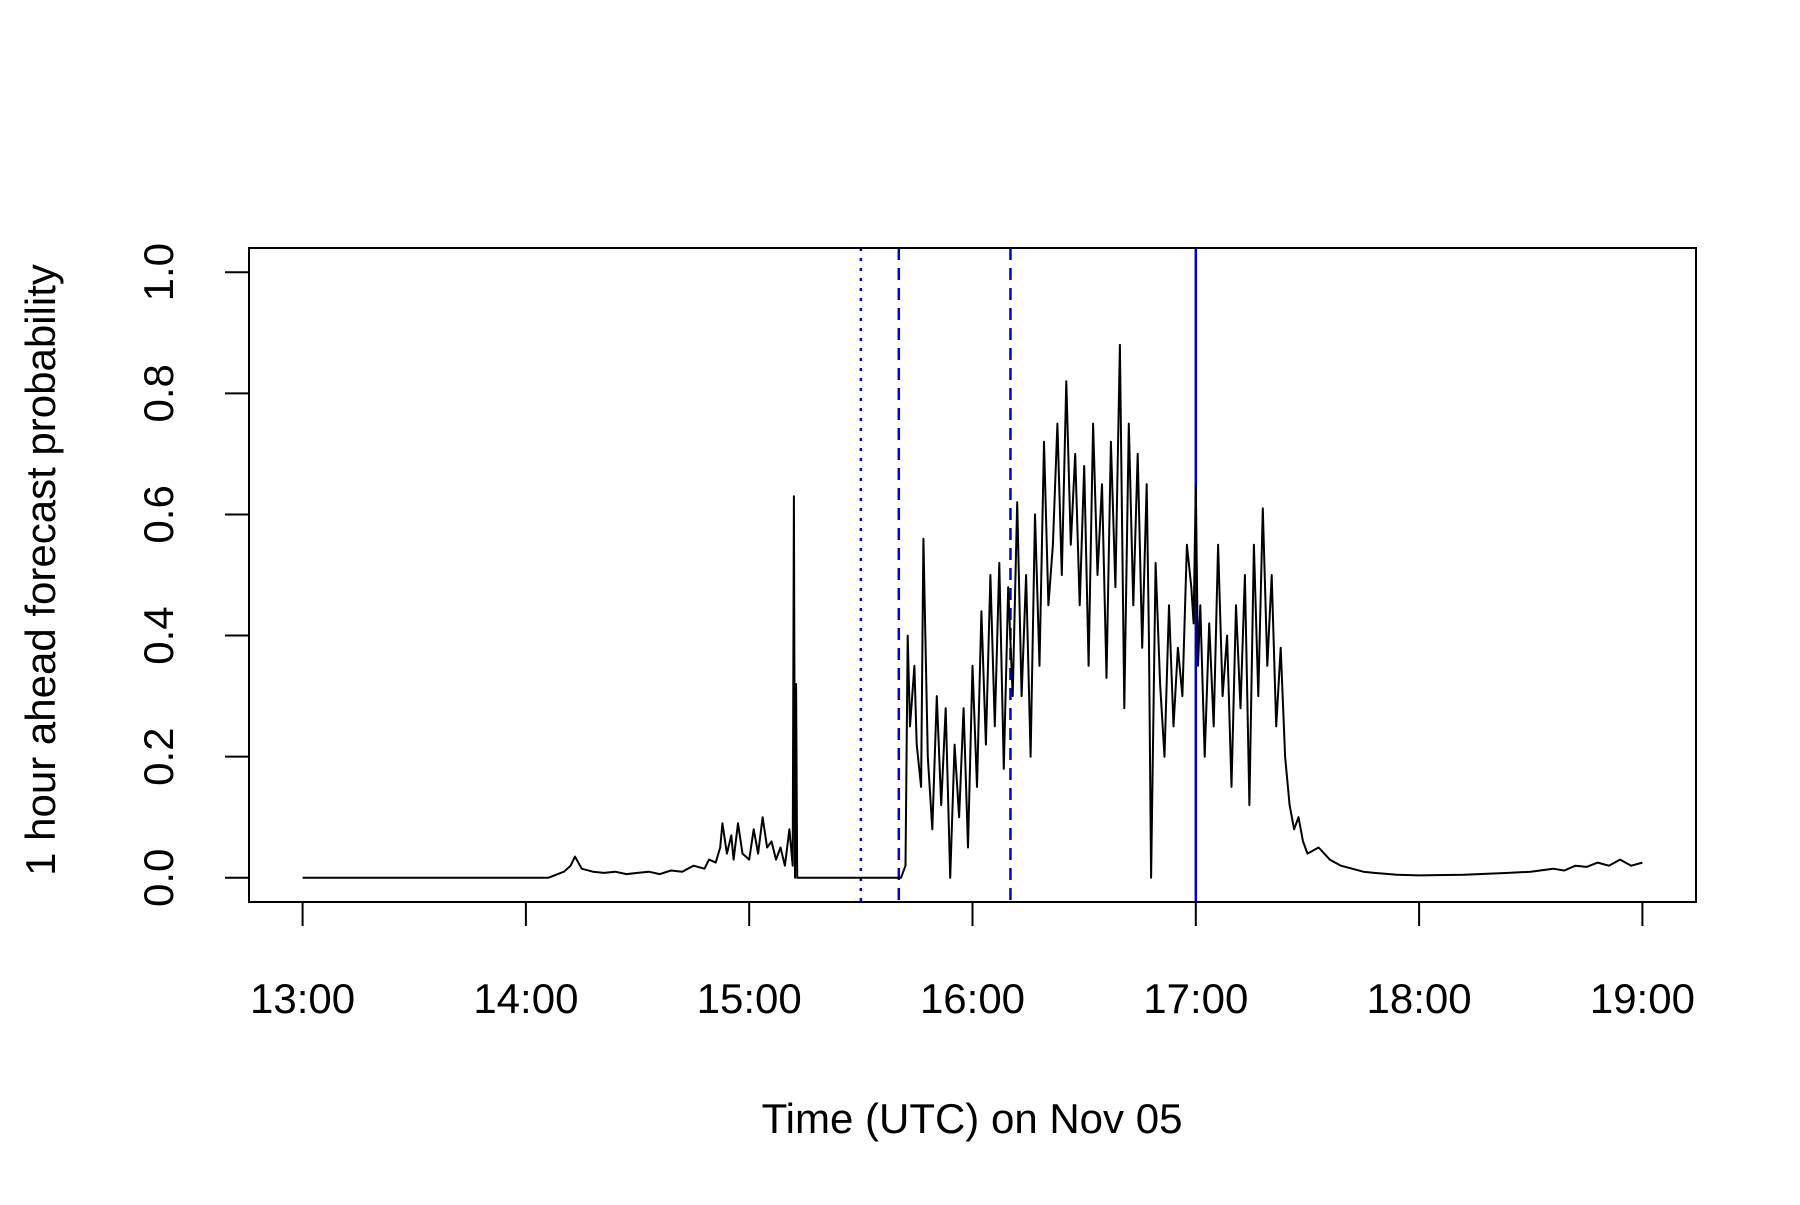 The image size is (1800, 1205). I want to click on y-tick-label: 0.2, so click(158, 757).